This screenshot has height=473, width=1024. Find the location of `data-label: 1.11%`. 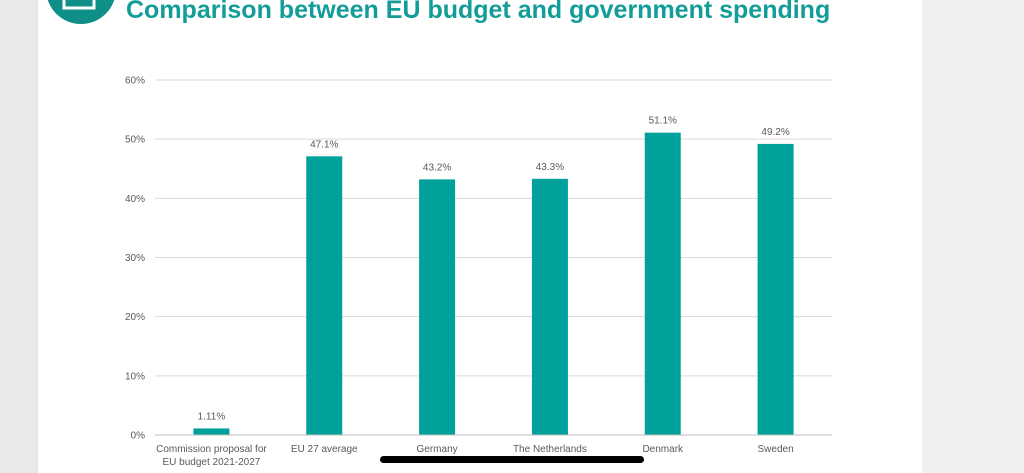

data-label: 1.11% is located at coordinates (212, 416).